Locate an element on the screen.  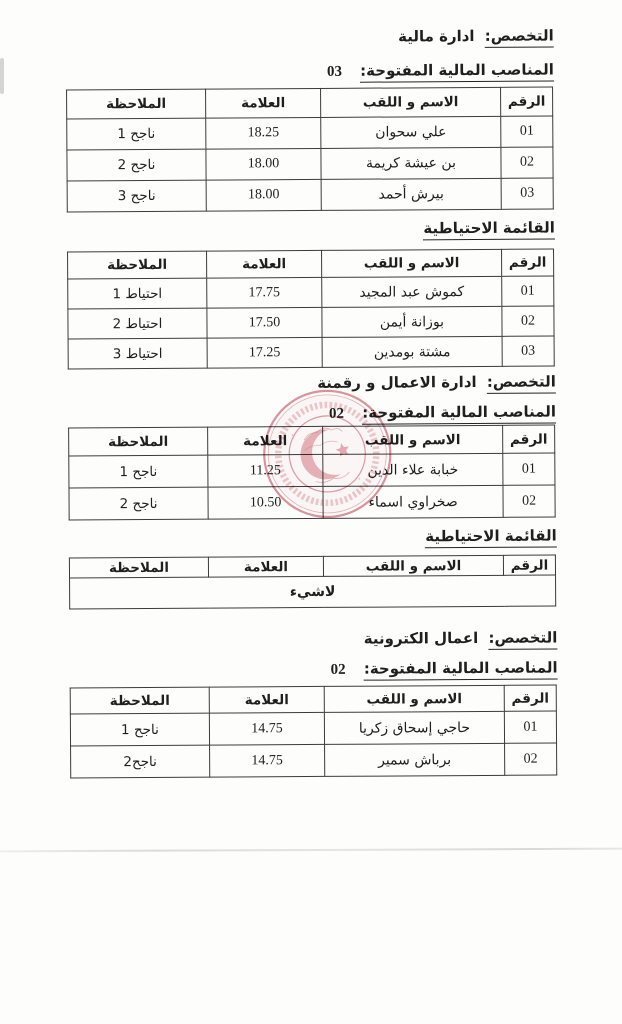
cell-name: صخراوي اسماء is located at coordinates (413, 502).